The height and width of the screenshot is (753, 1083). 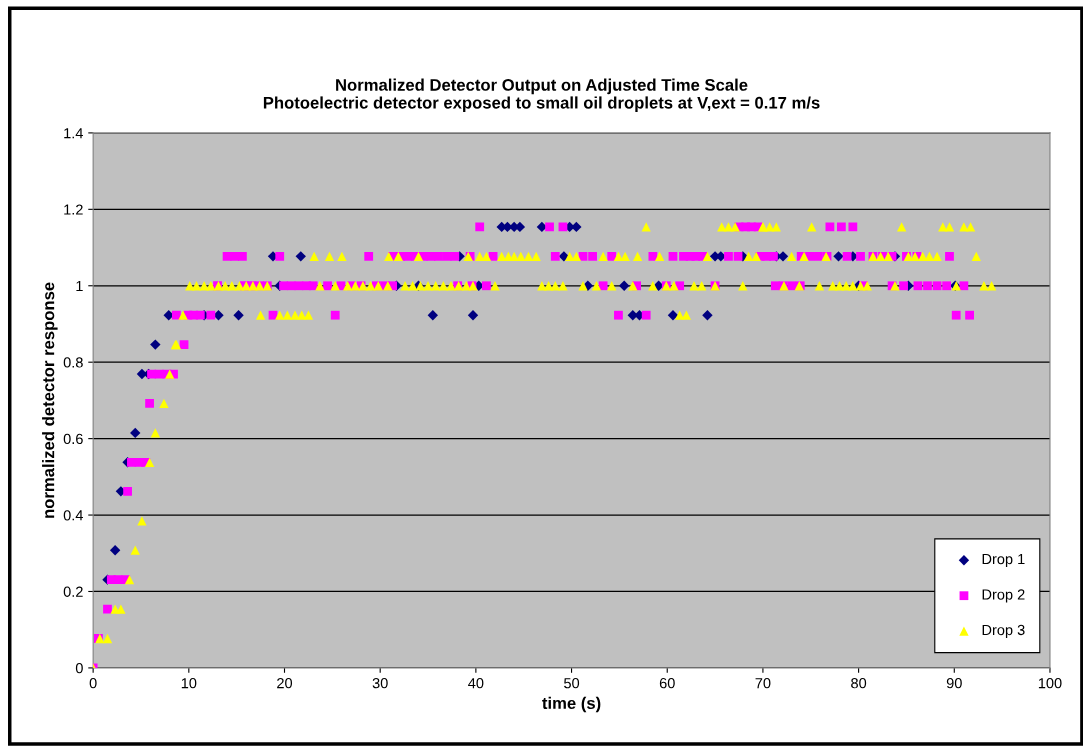 What do you see at coordinates (79, 668) in the screenshot?
I see `y-tick-label: 0` at bounding box center [79, 668].